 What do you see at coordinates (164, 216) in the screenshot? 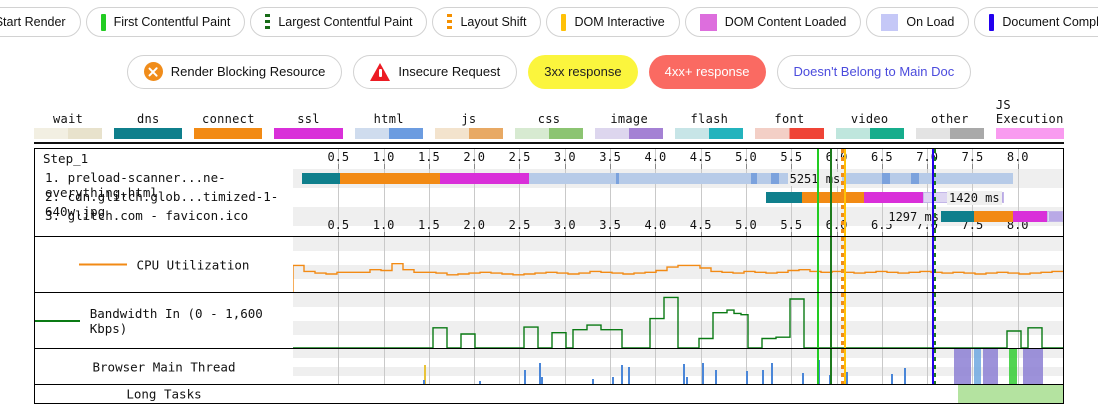
I see `request-row: 3. glitch.com - favicon.ico` at bounding box center [164, 216].